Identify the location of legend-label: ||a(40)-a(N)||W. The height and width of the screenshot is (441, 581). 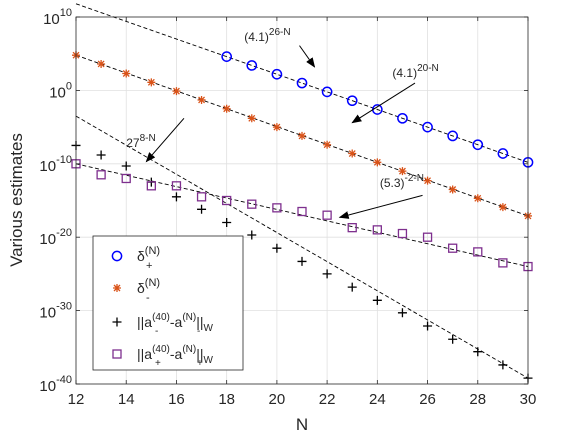
(175, 323).